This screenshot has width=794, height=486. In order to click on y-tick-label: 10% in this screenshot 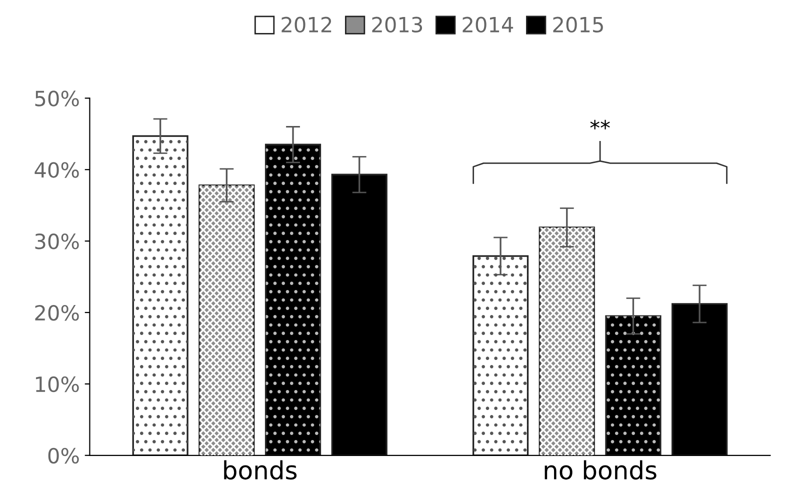, I will do `click(57, 384)`.